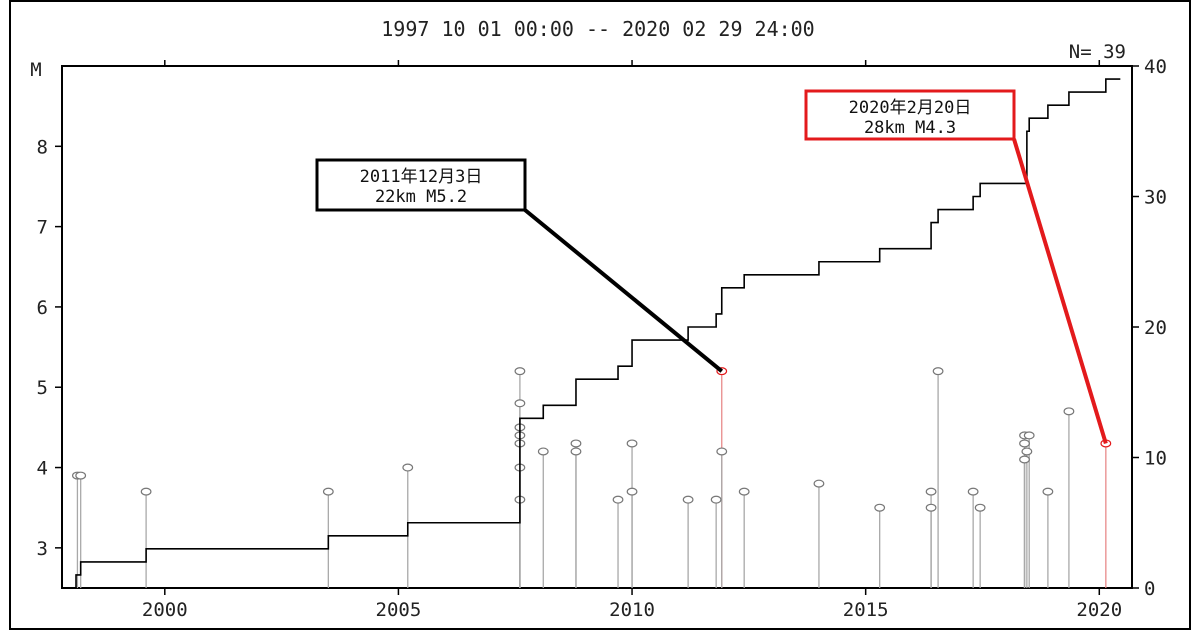 Image resolution: width=1200 pixels, height=630 pixels. I want to click on x-tick-label: 2005, so click(399, 610).